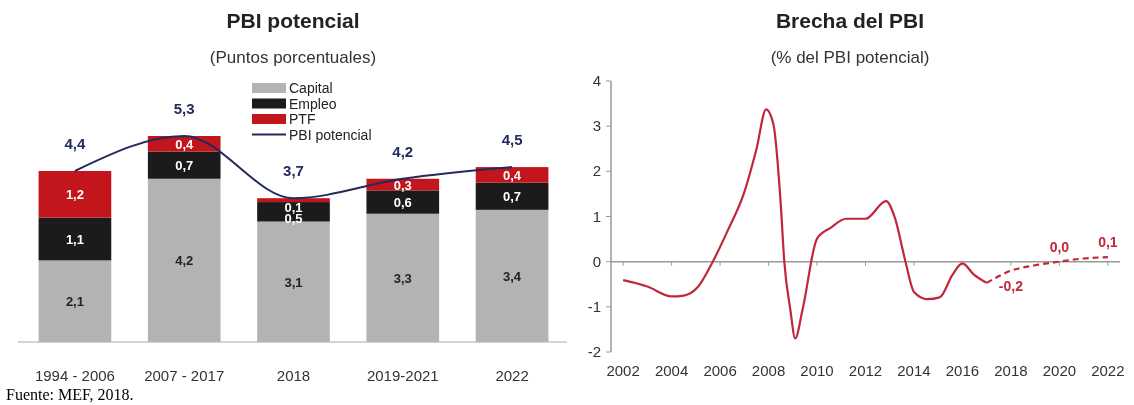 The width and height of the screenshot is (1134, 405). Describe the element at coordinates (293, 282) in the screenshot. I see `data-label: 3,1` at that location.